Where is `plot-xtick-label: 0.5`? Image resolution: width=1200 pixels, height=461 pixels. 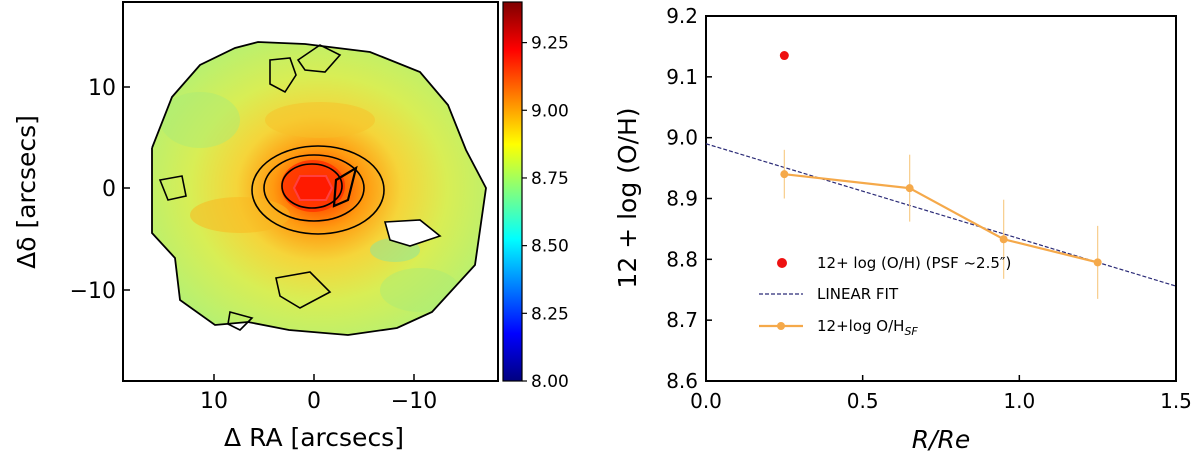 plot-xtick-label: 0.5 is located at coordinates (863, 401).